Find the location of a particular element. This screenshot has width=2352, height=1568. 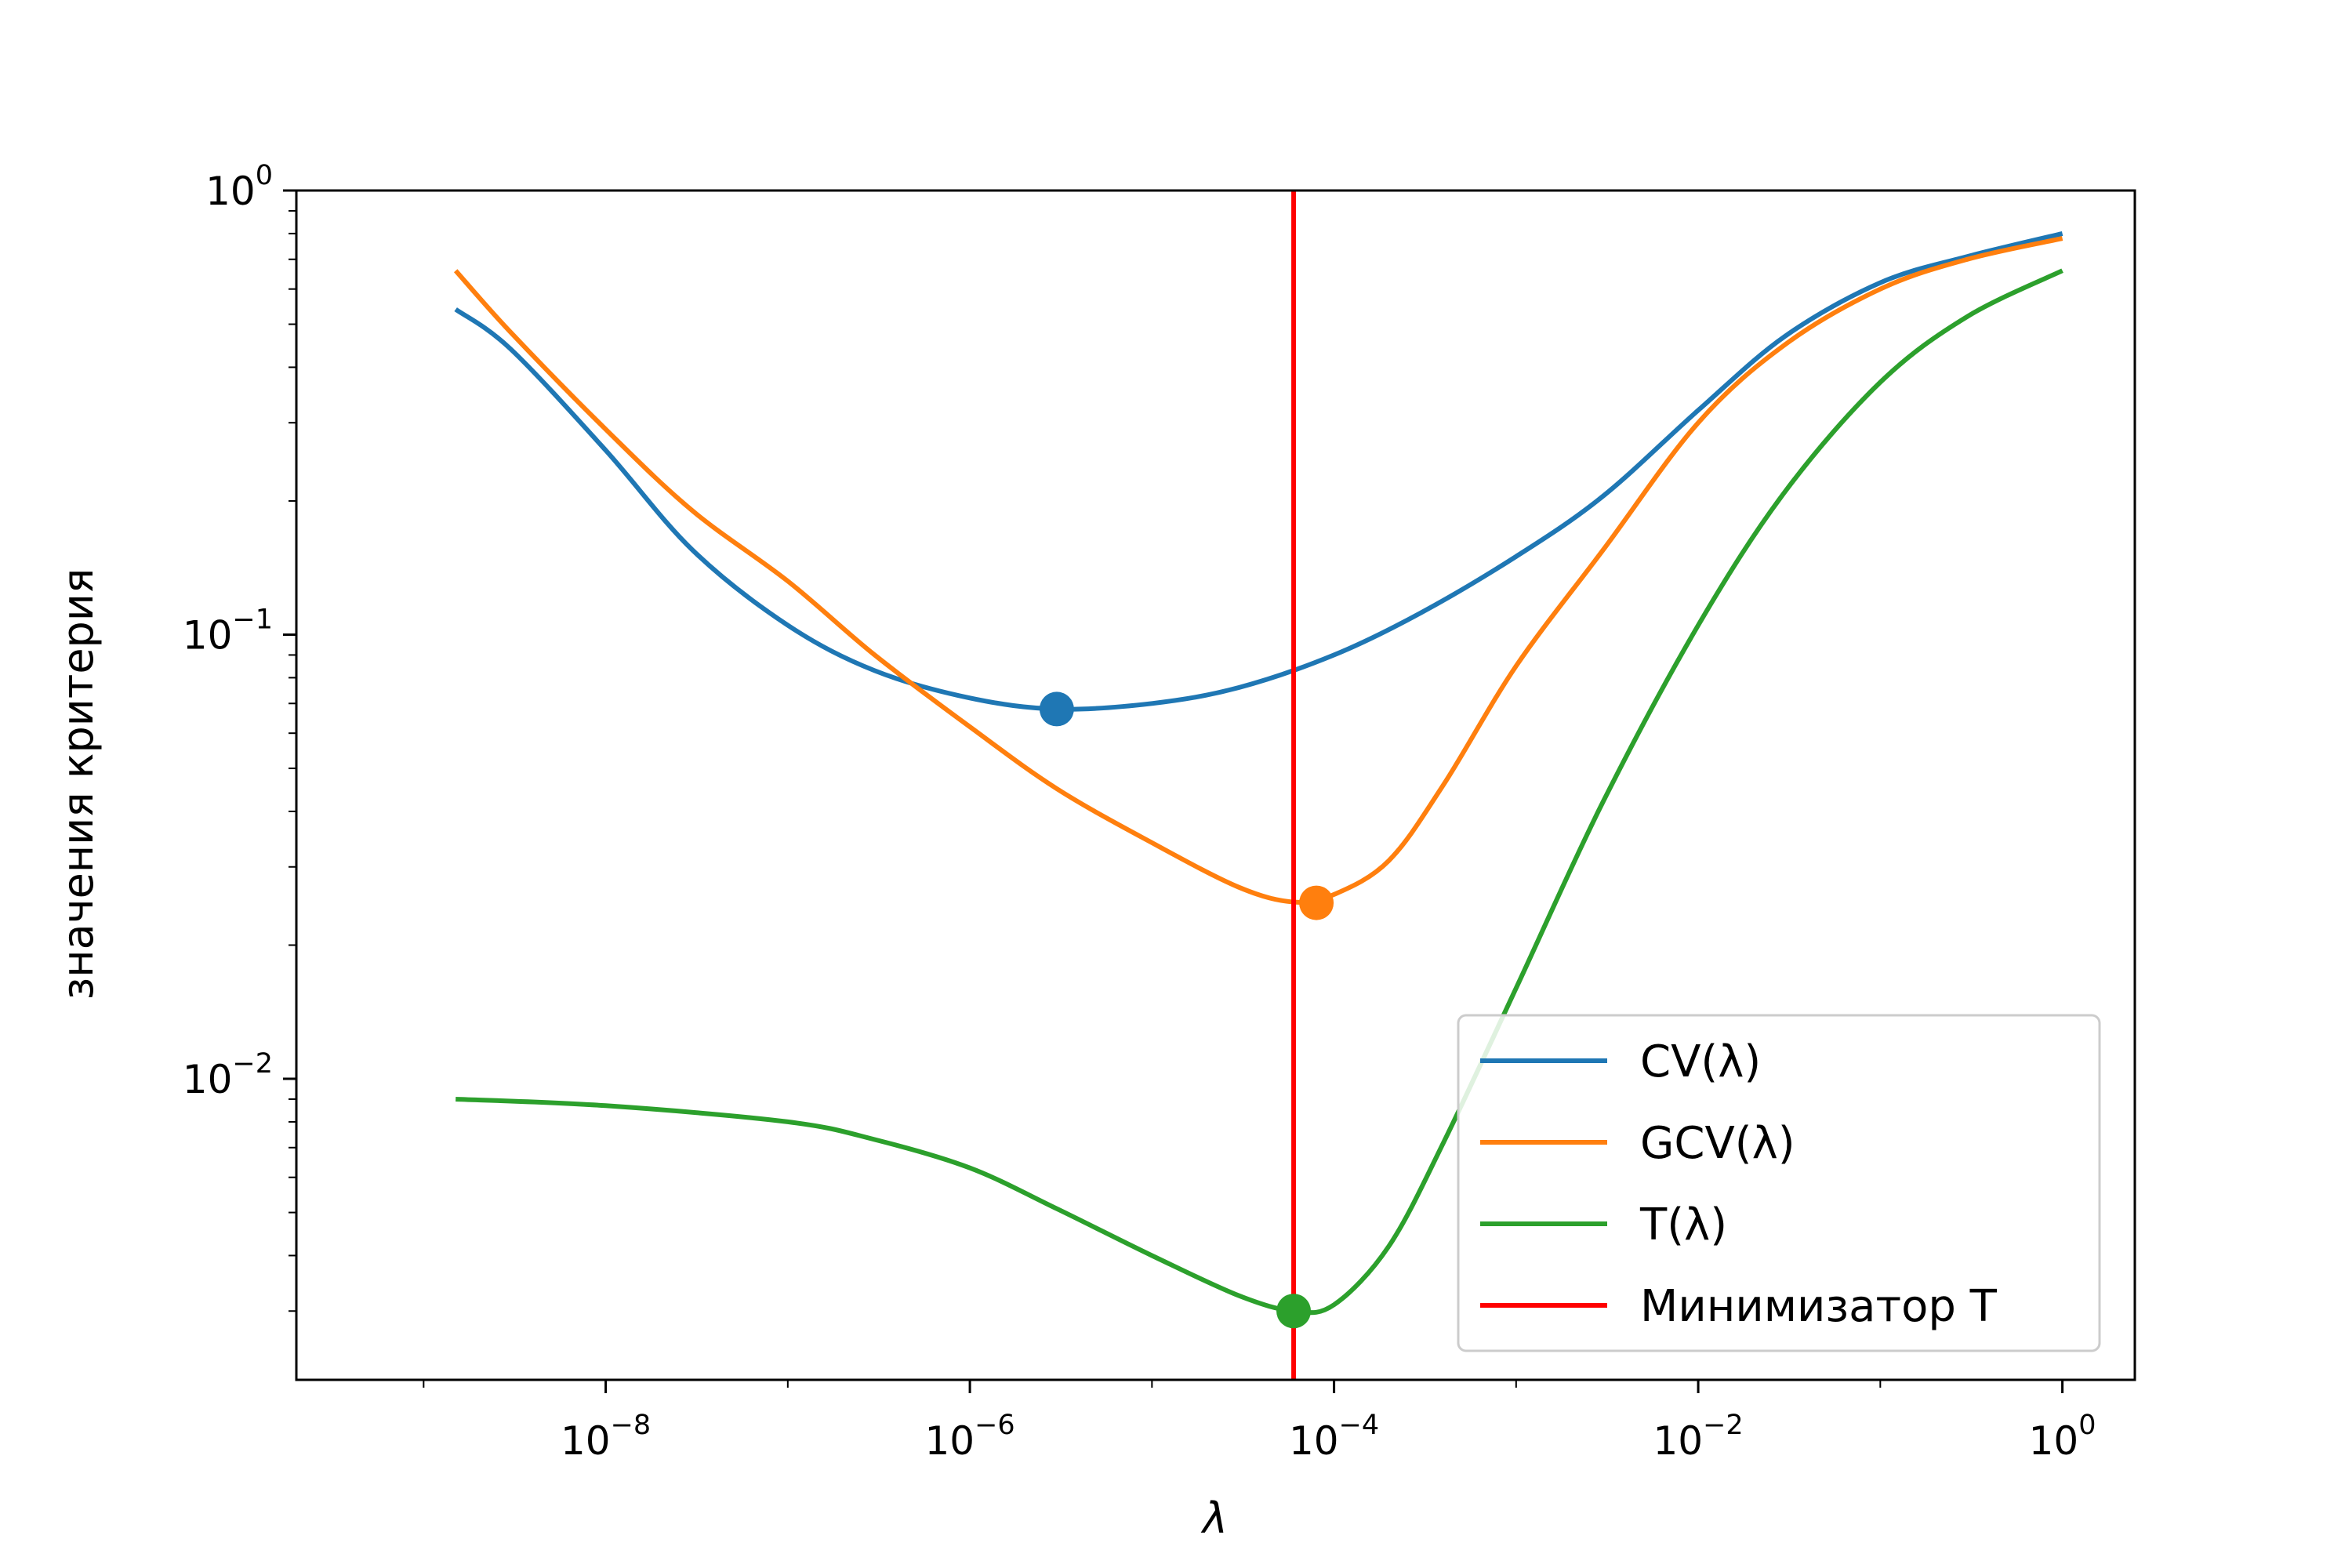

legend-label-3: Минимизатор T is located at coordinates (1819, 1306).